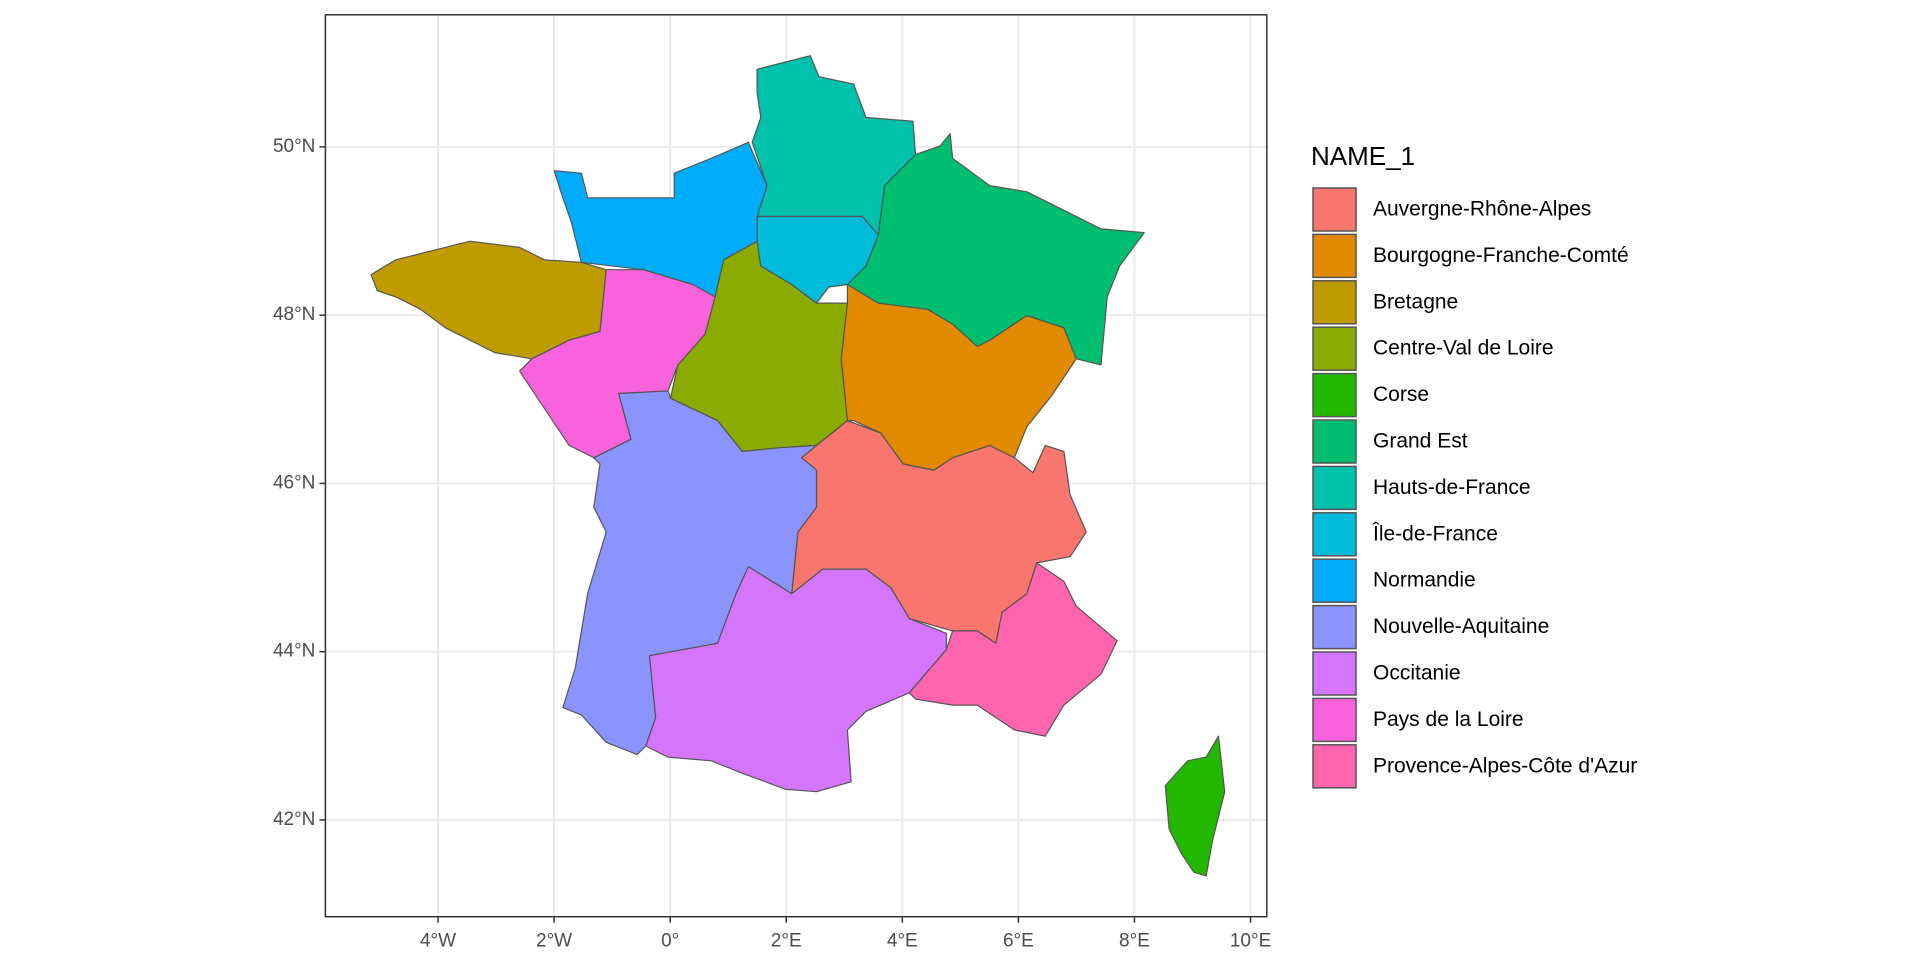 The width and height of the screenshot is (1920, 960). What do you see at coordinates (1134, 941) in the screenshot?
I see `x-tick-label: 8°E` at bounding box center [1134, 941].